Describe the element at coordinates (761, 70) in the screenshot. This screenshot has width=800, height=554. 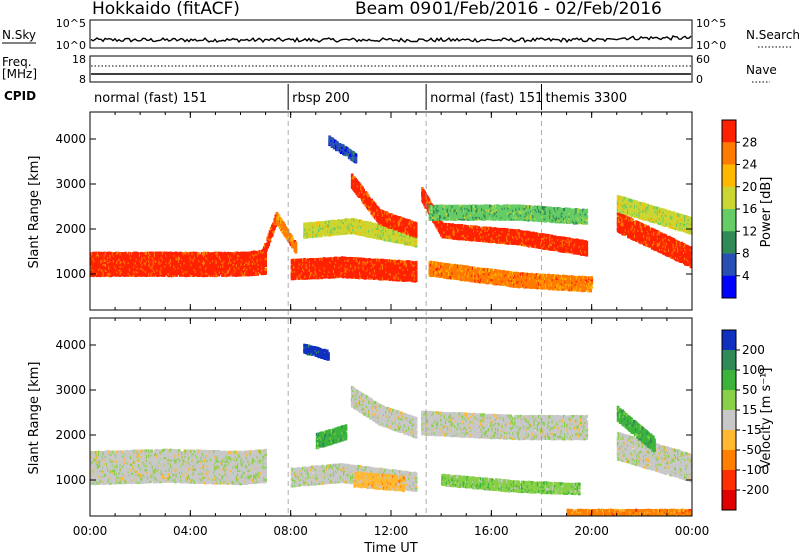
I see `nave-label: Nave` at that location.